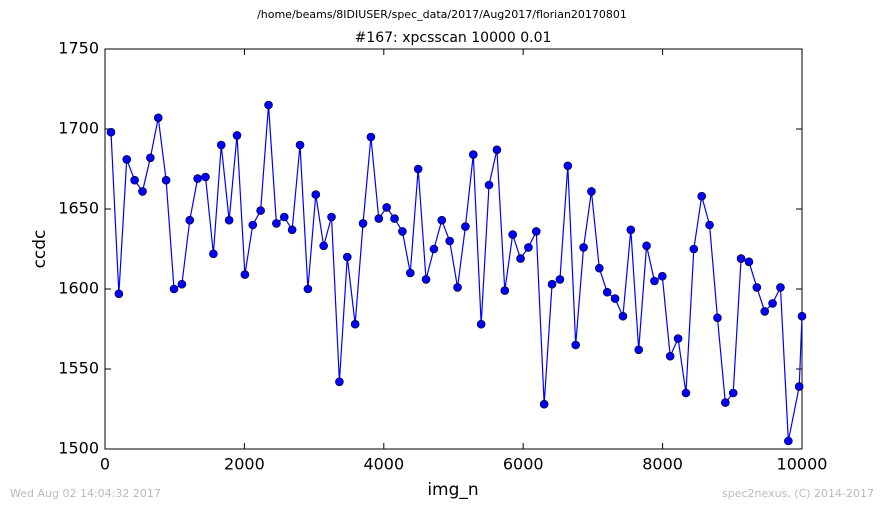 The width and height of the screenshot is (884, 509). I want to click on y-tick-label: 1550, so click(78, 368).